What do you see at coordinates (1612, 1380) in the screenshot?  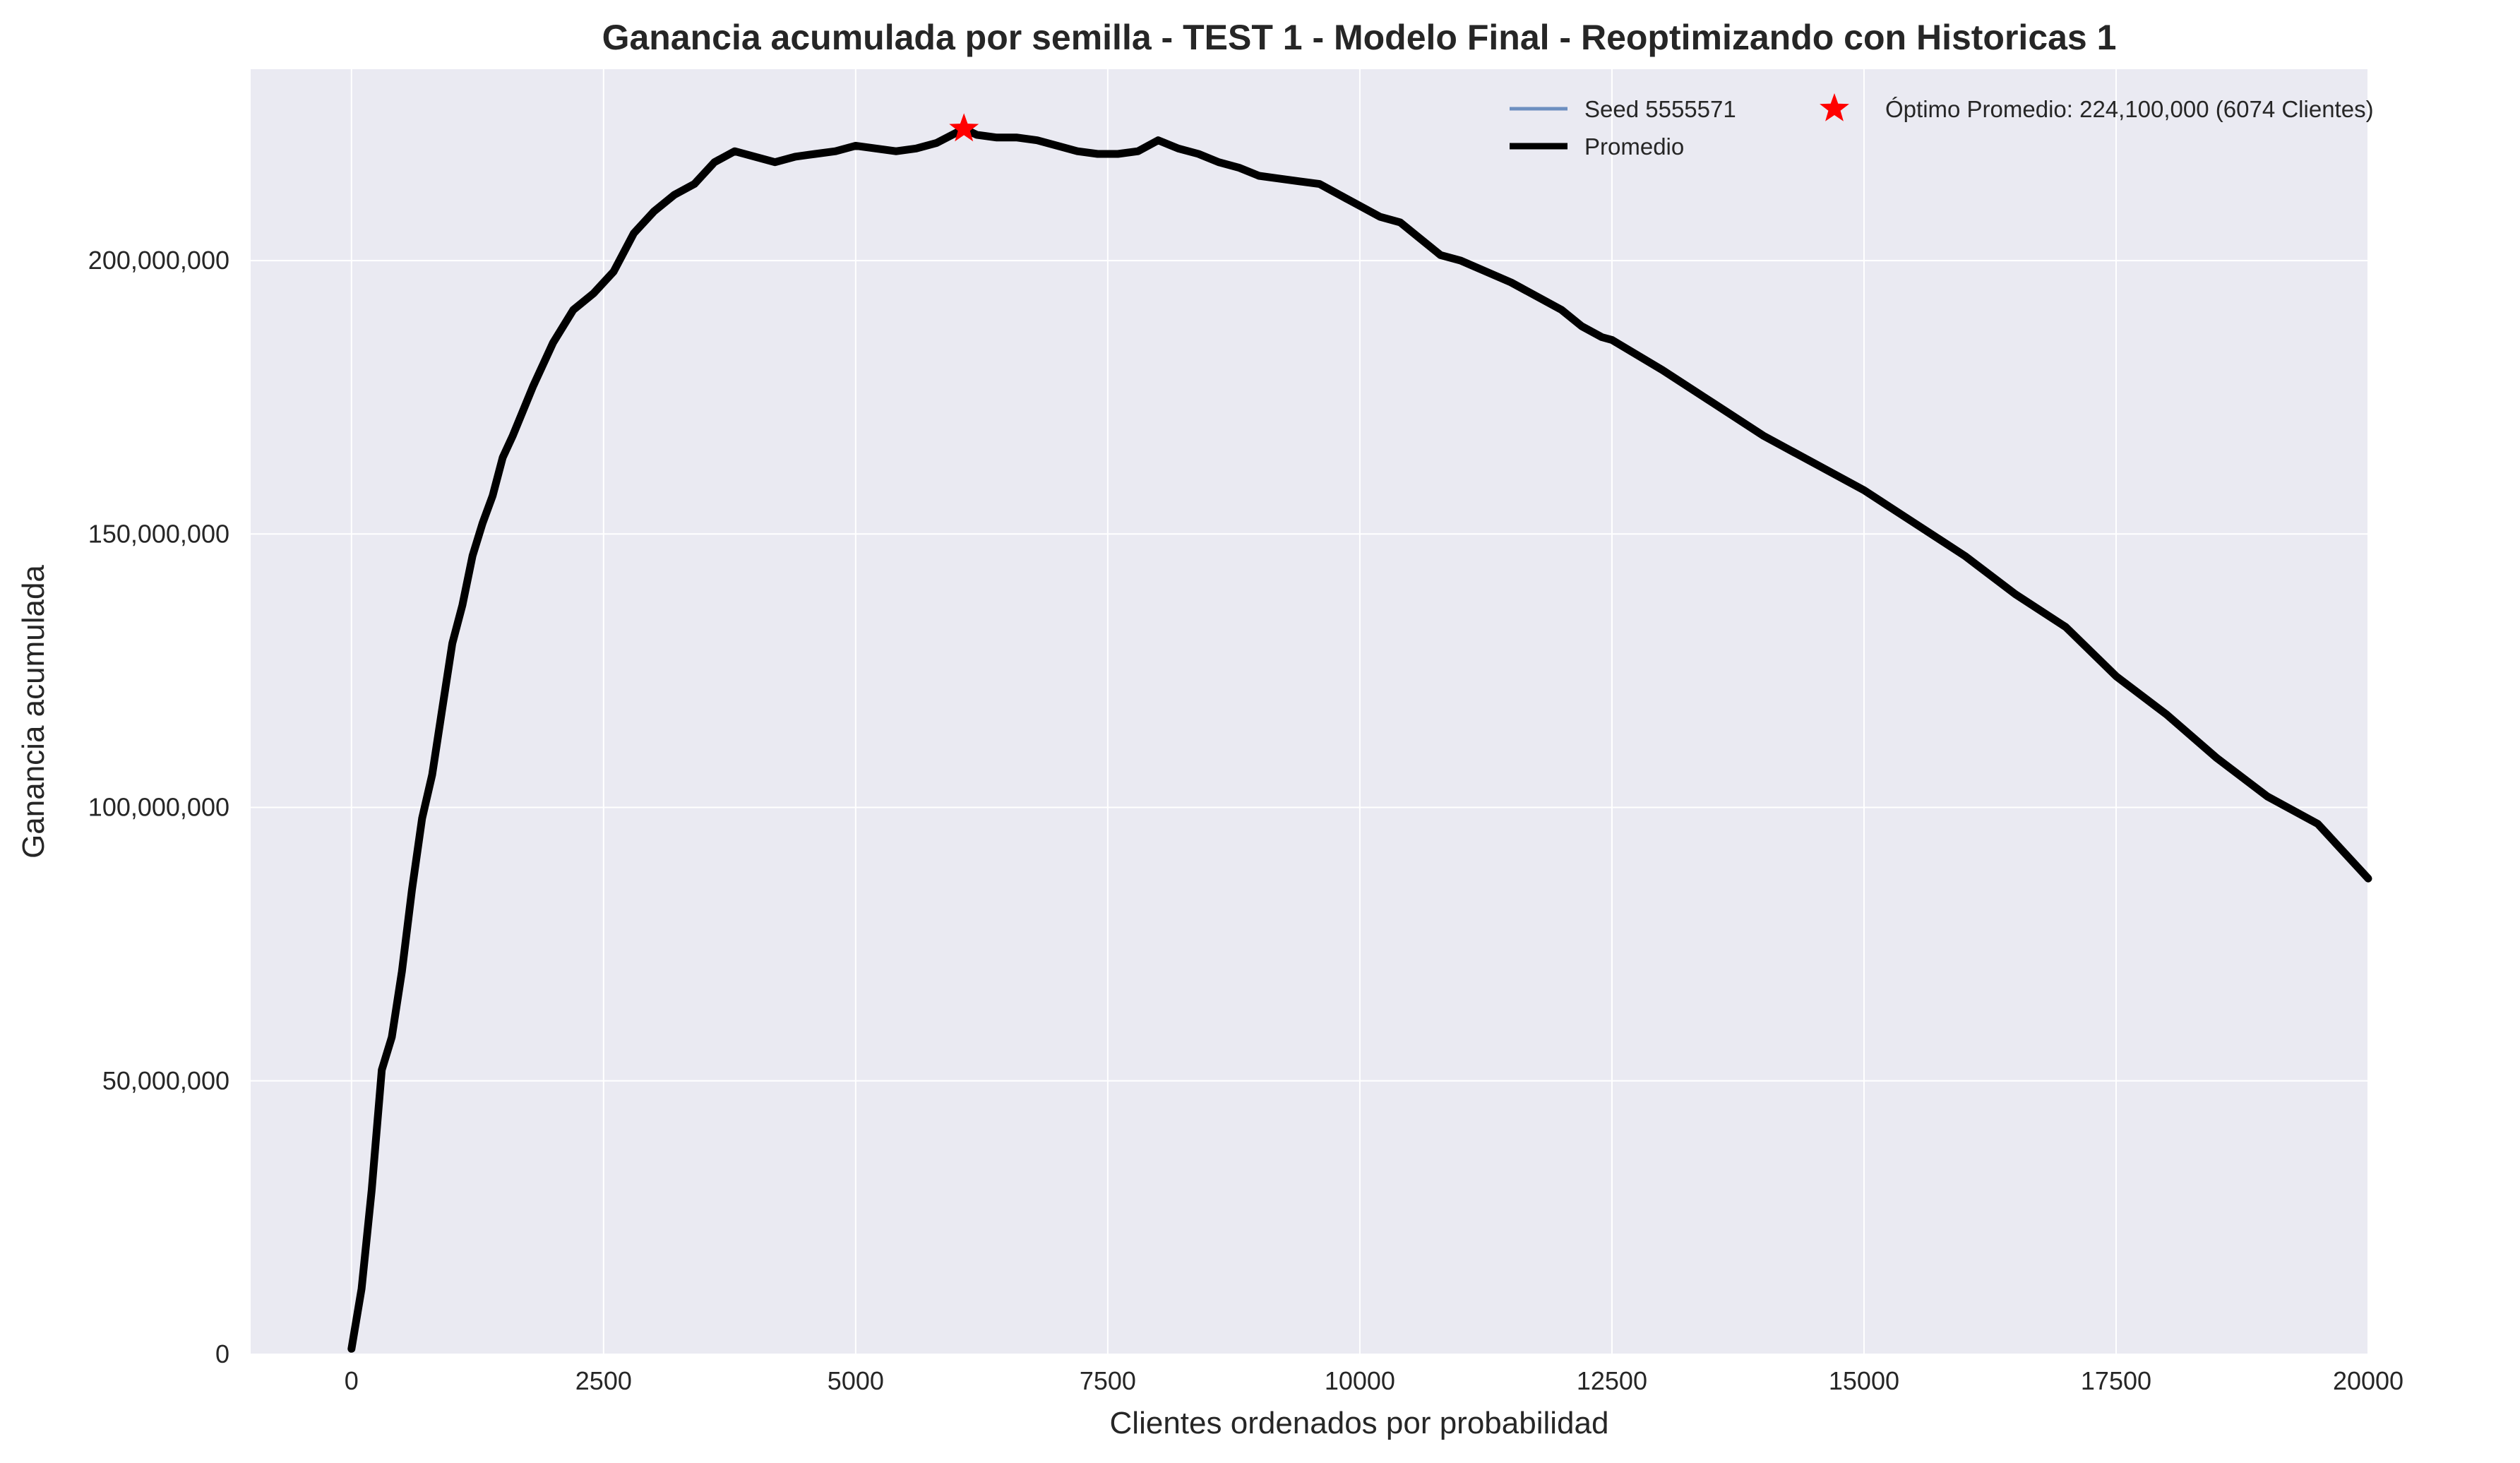 I see `x-tick-label: 12500` at bounding box center [1612, 1380].